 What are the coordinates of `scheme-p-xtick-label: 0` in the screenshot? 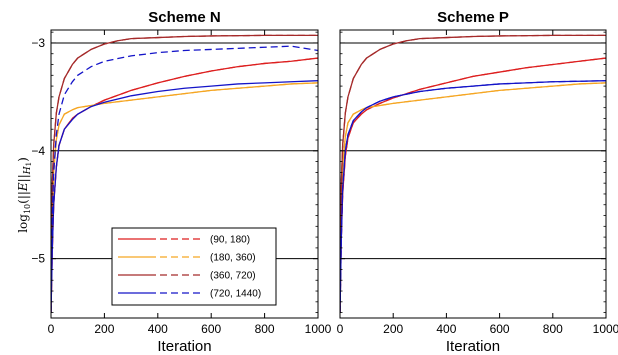 It's located at (340, 329).